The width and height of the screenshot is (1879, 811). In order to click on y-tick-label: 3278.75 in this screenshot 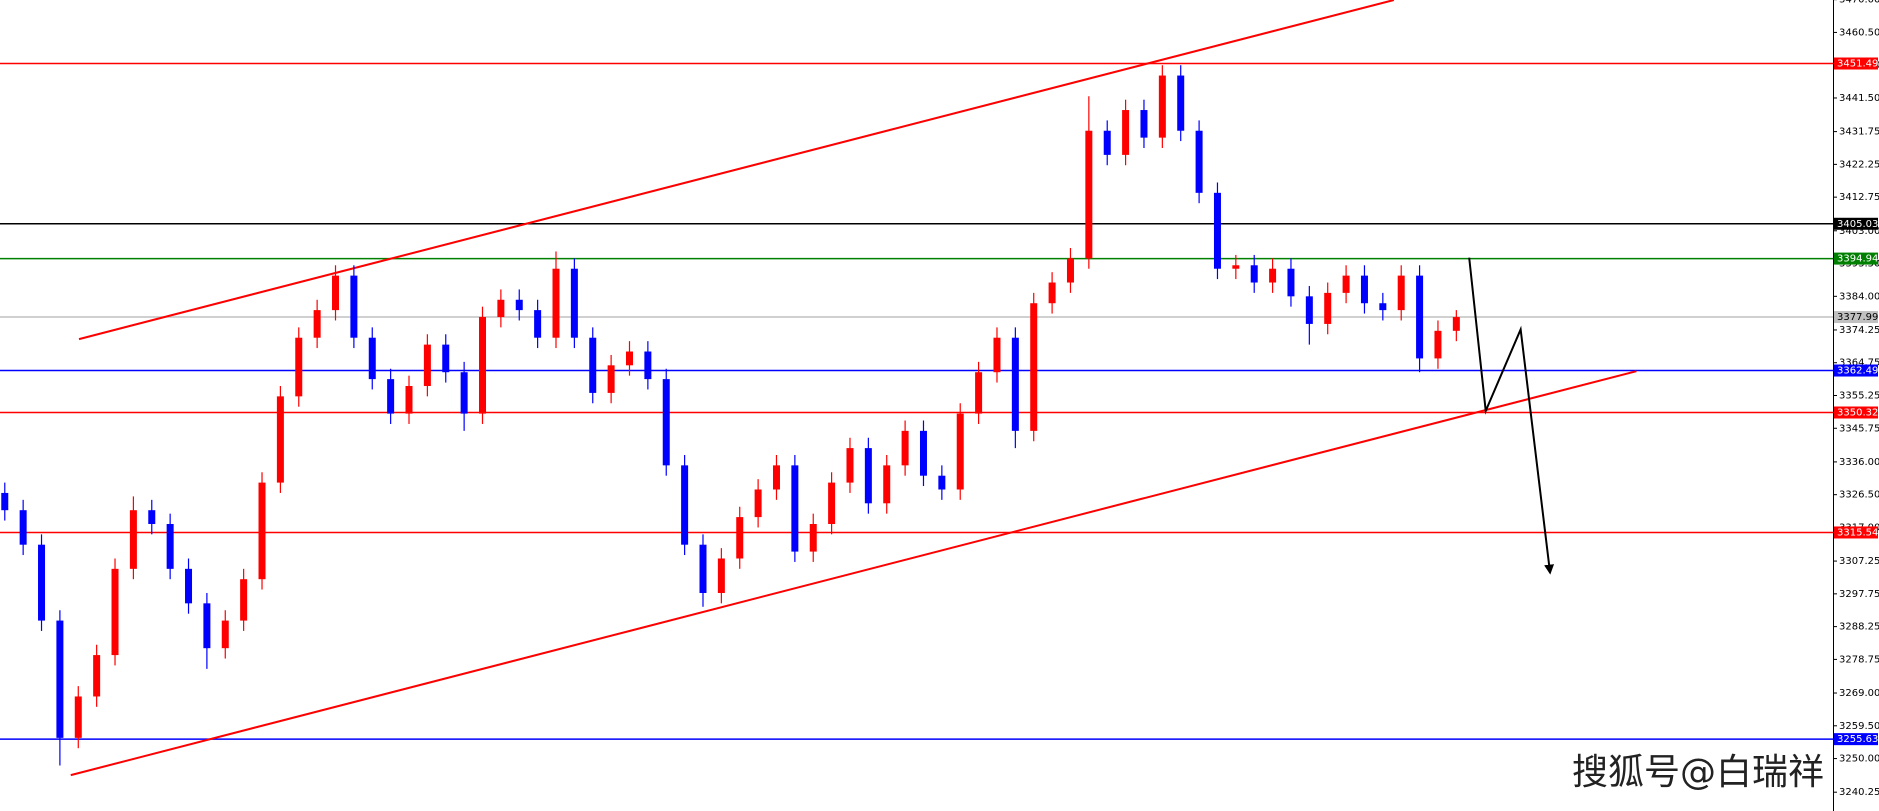, I will do `click(1859, 659)`.